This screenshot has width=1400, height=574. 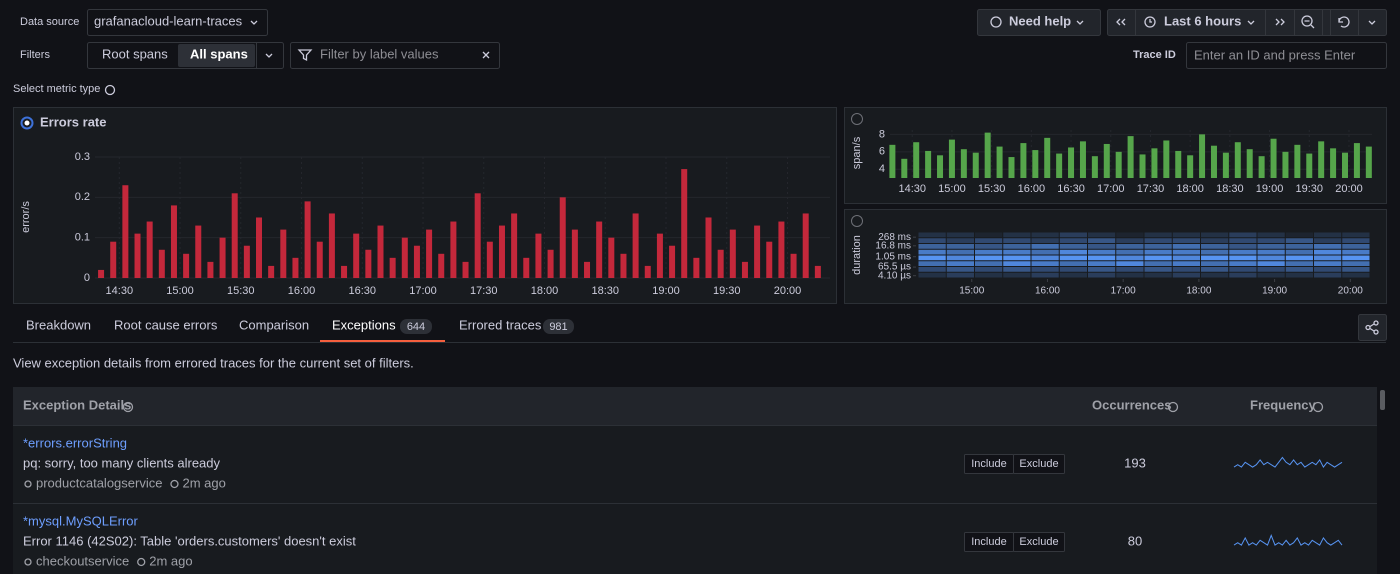 What do you see at coordinates (364, 324) in the screenshot?
I see `tab-active: Exceptions` at bounding box center [364, 324].